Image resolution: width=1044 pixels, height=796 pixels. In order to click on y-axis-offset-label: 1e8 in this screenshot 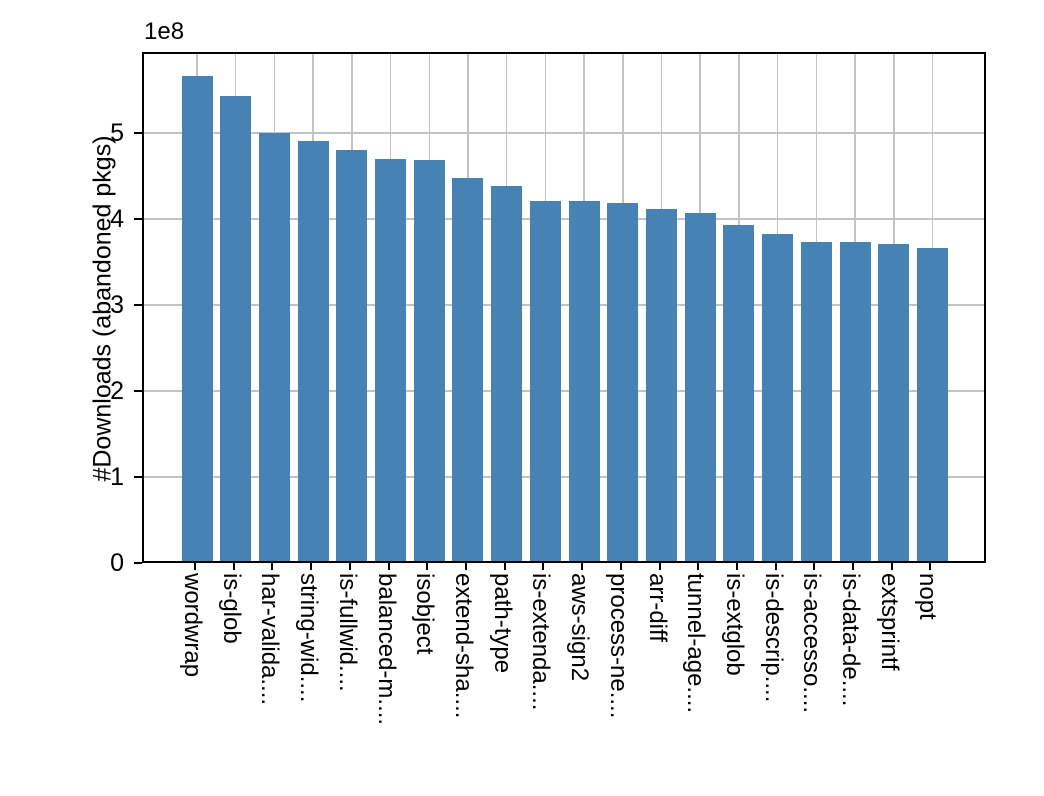, I will do `click(164, 31)`.